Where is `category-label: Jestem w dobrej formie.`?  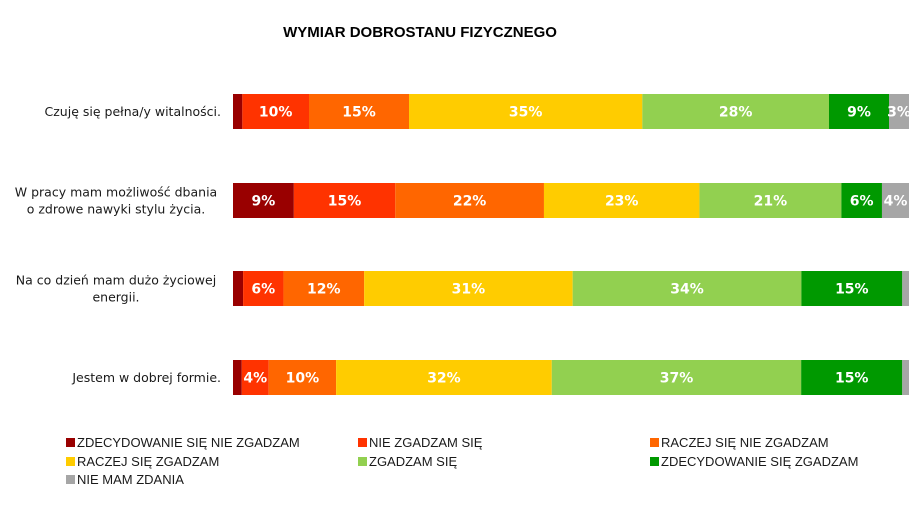
category-label: Jestem w dobrej formie. is located at coordinates (146, 377).